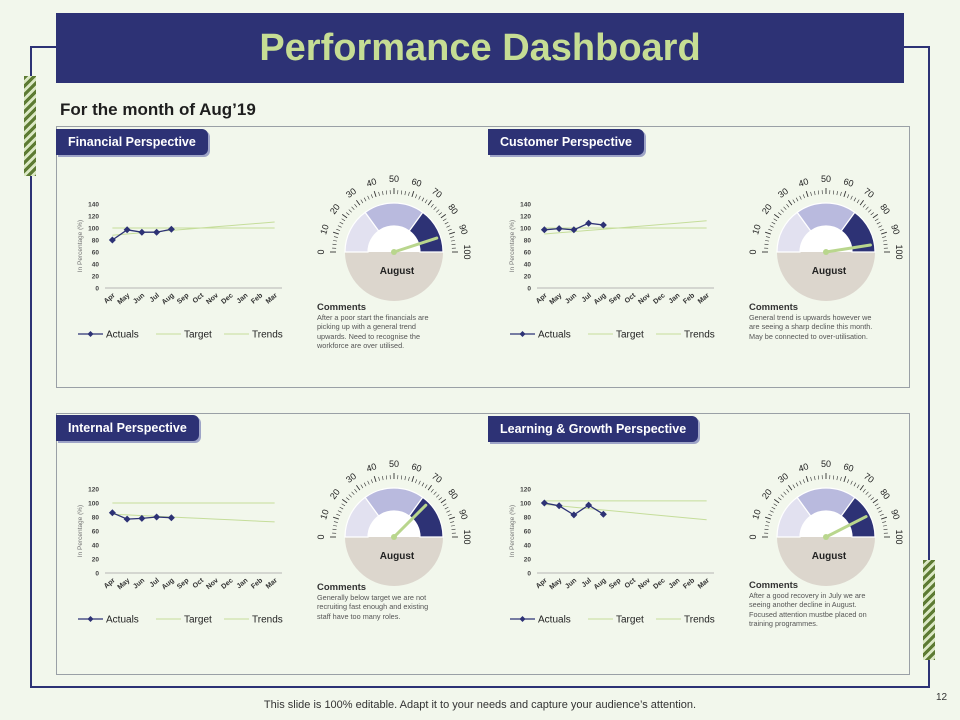  Describe the element at coordinates (808, 614) in the screenshot. I see `comment-line: Focused attention mustbe placed on` at that location.